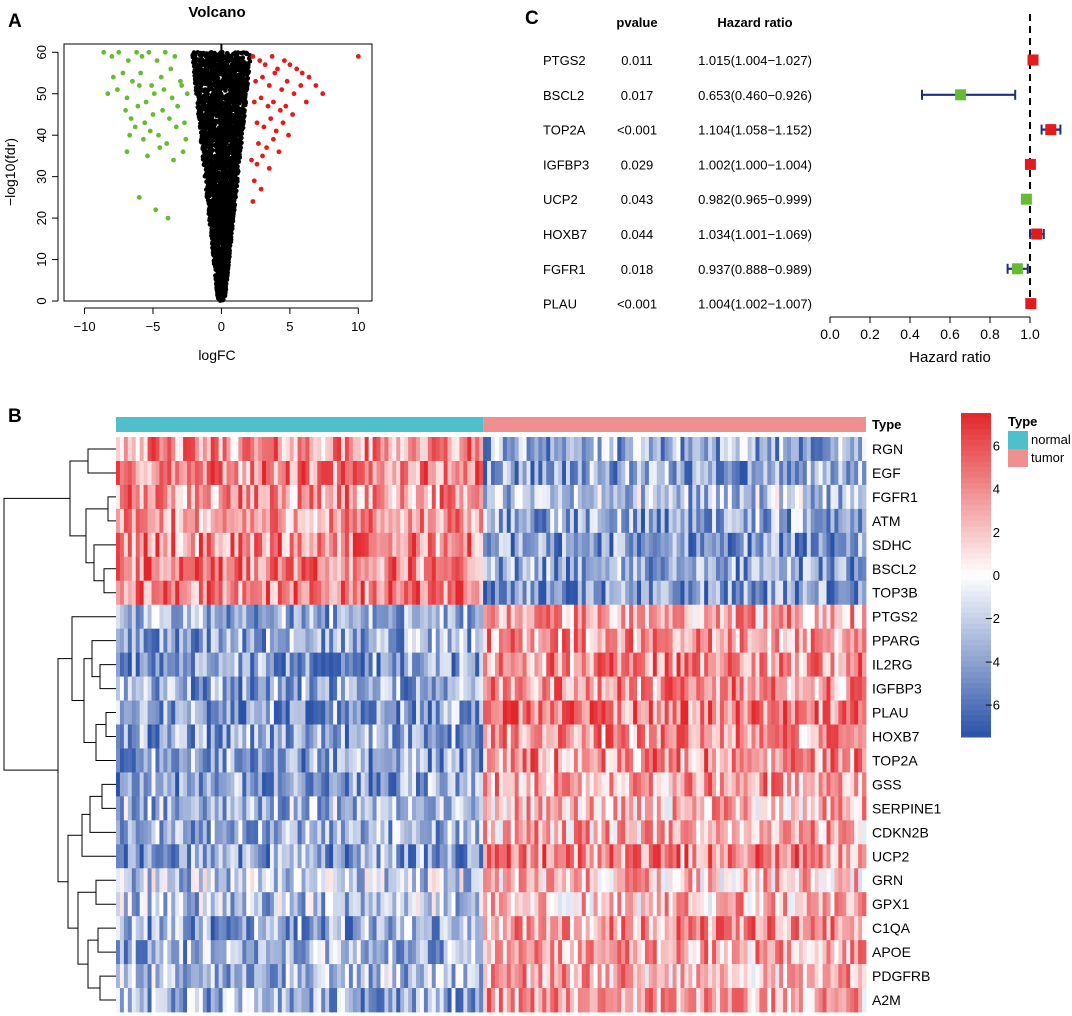 This screenshot has width=1072, height=1016. Describe the element at coordinates (930, 329) in the screenshot. I see `forest-axis: 0.0 0.2 0.4 0.6 0.8 1.0` at that location.